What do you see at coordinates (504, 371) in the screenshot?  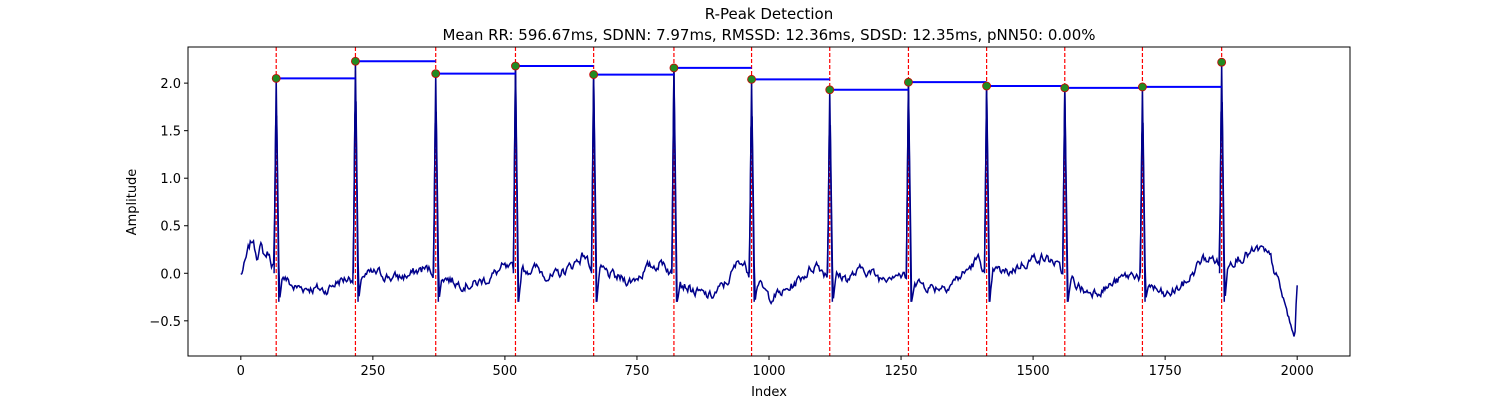 I see `x-tick-label: 500` at bounding box center [504, 371].